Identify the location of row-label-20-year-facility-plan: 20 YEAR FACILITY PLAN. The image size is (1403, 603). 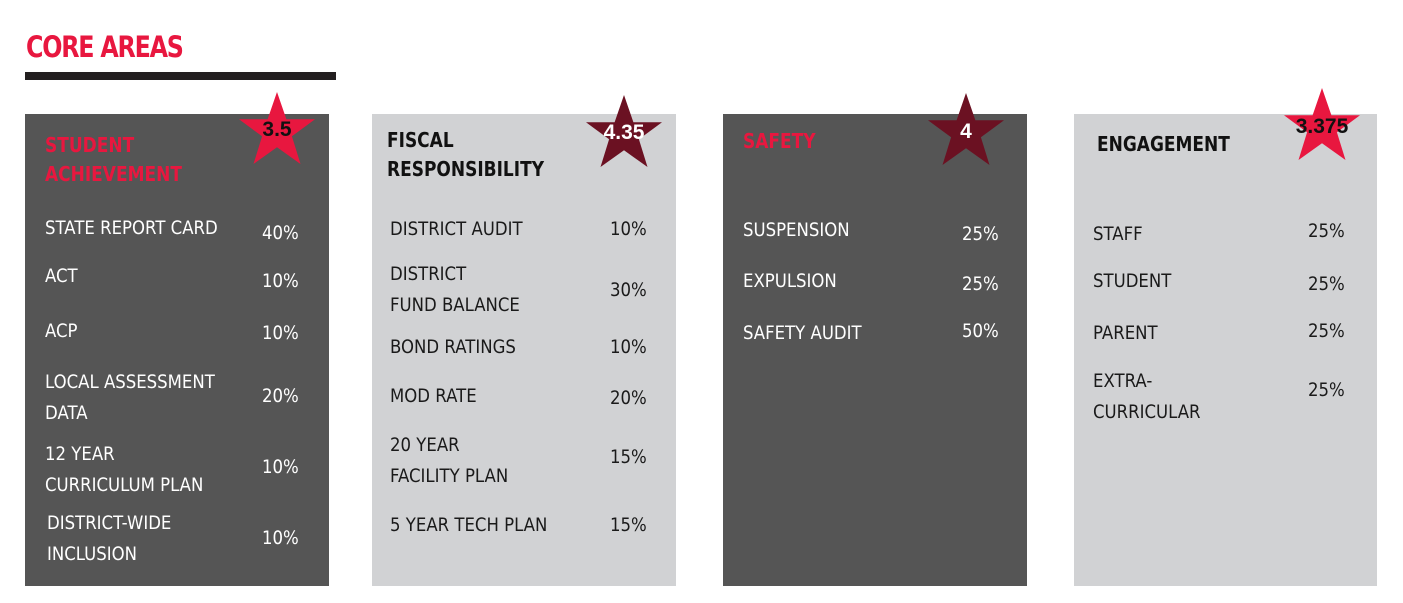
(449, 460).